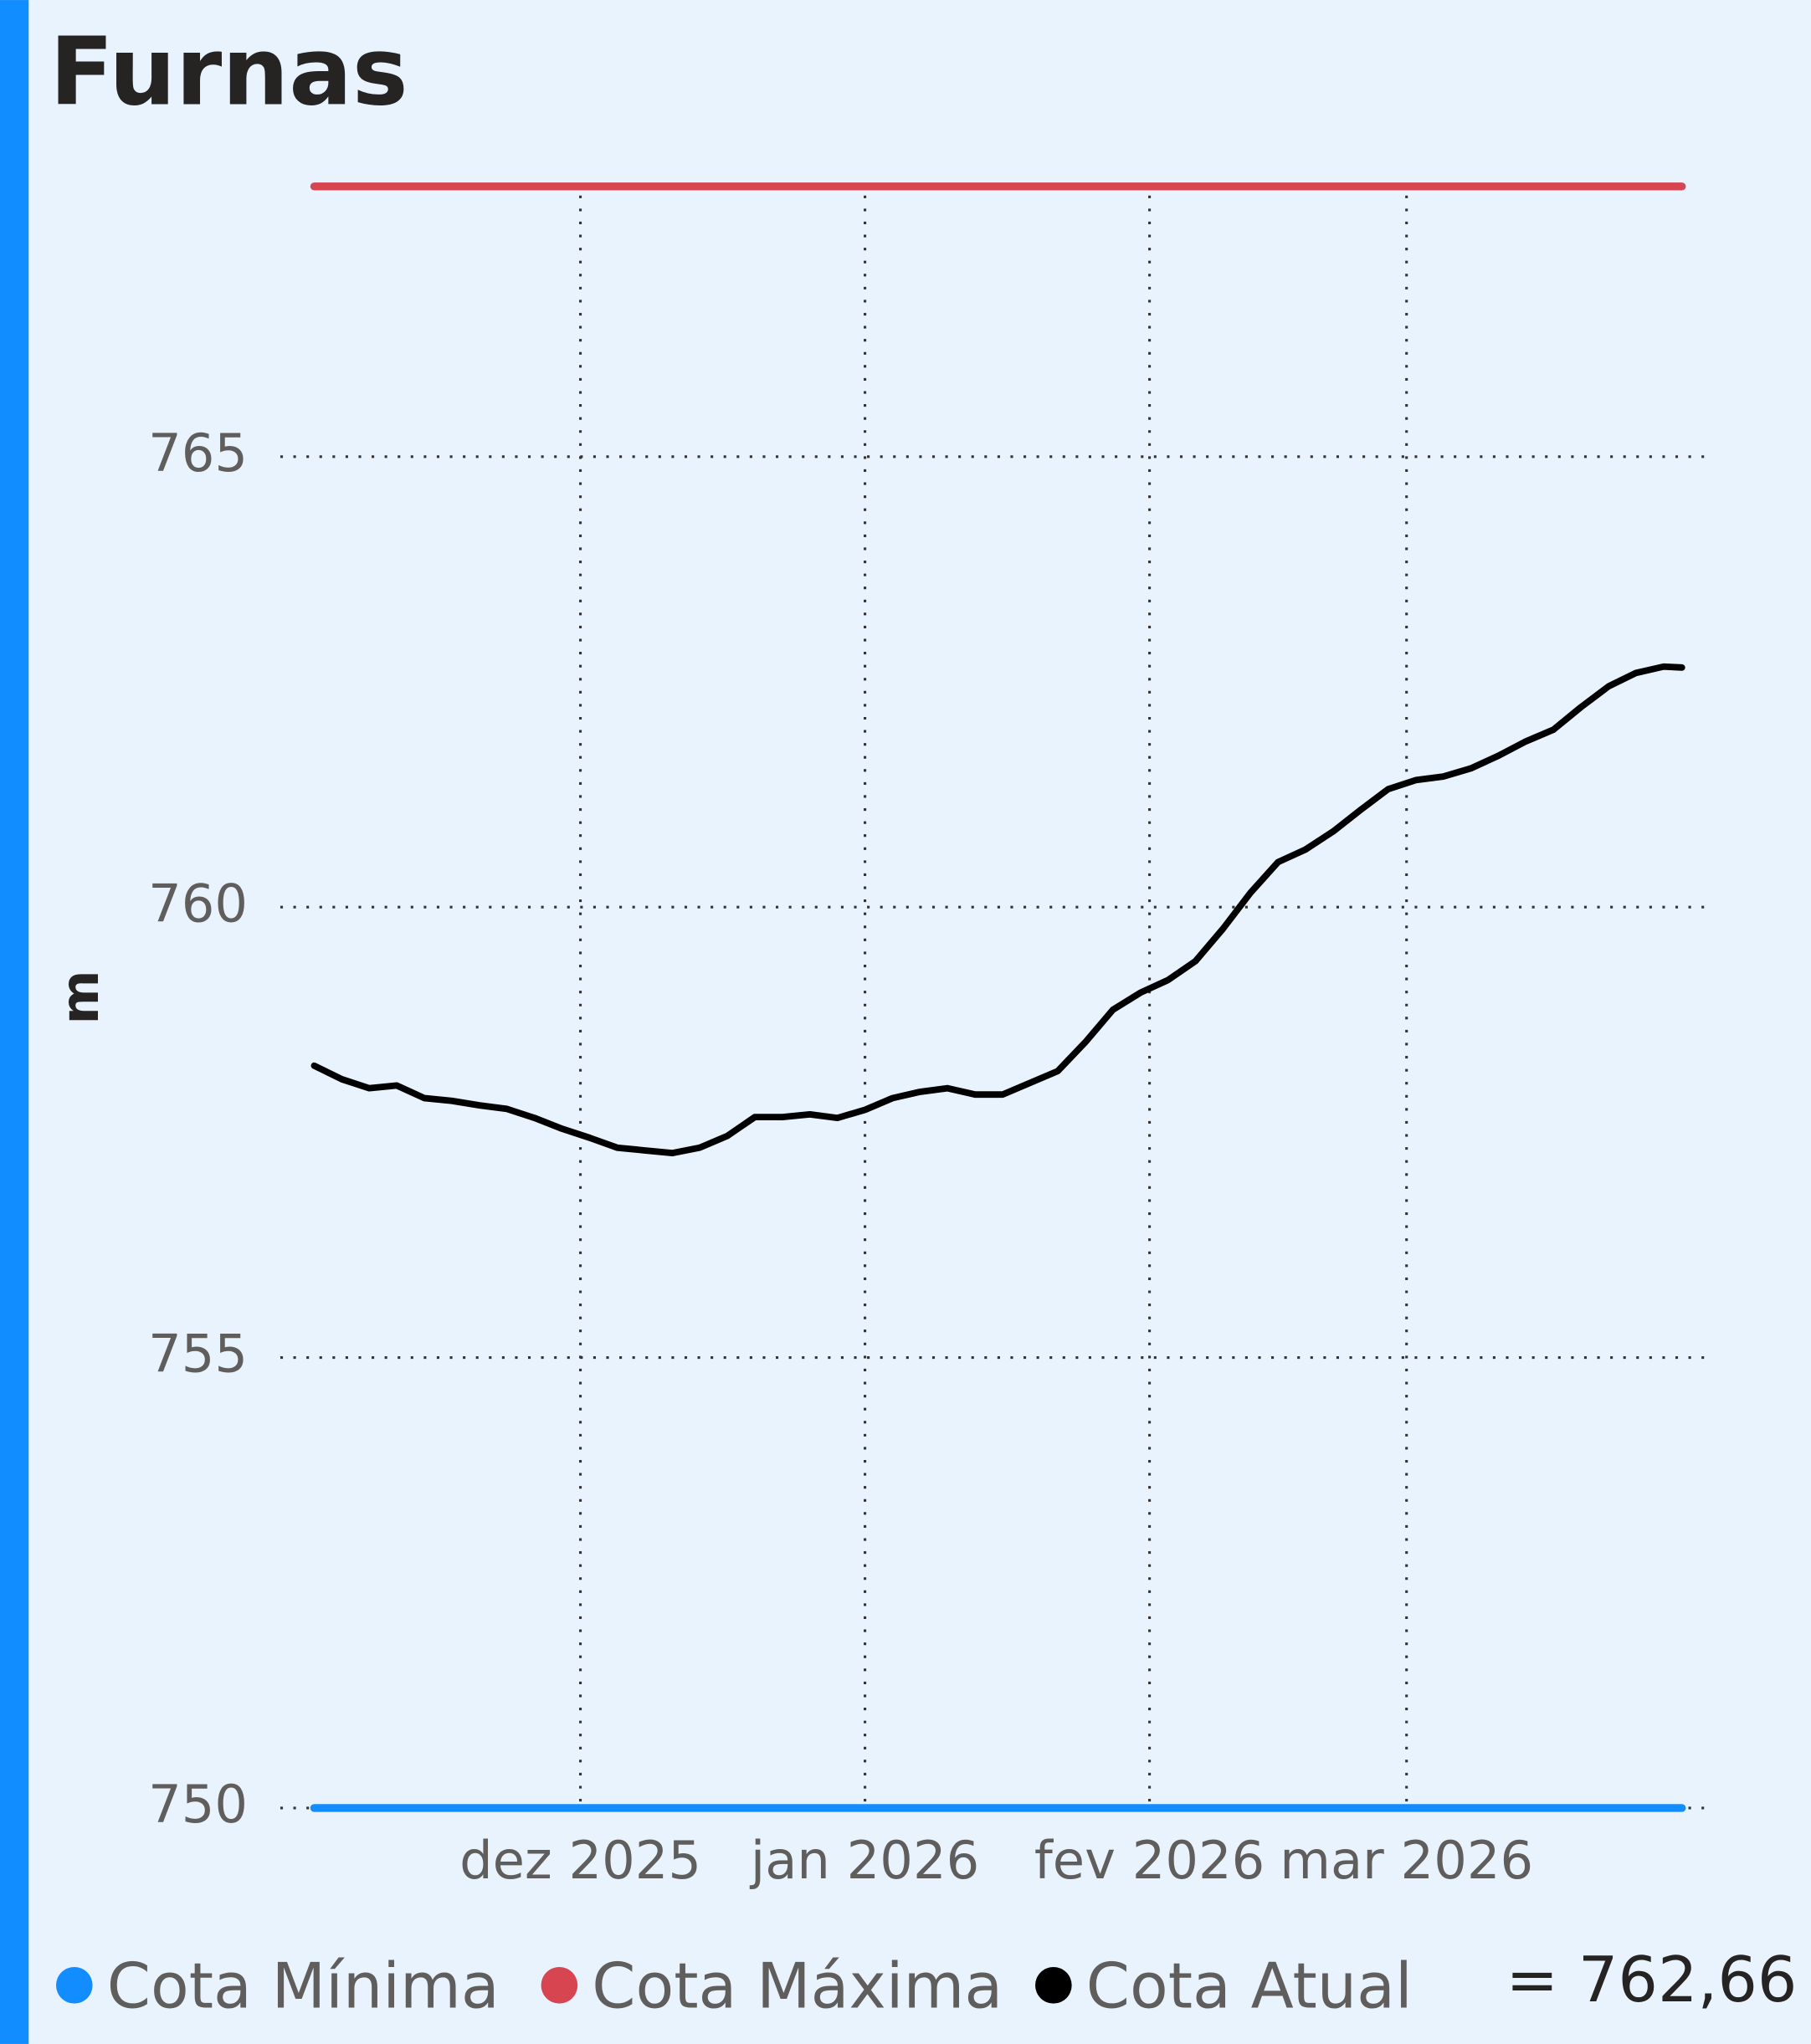 The height and width of the screenshot is (2044, 1811). Describe the element at coordinates (198, 904) in the screenshot. I see `y-tick-label: 760` at that location.